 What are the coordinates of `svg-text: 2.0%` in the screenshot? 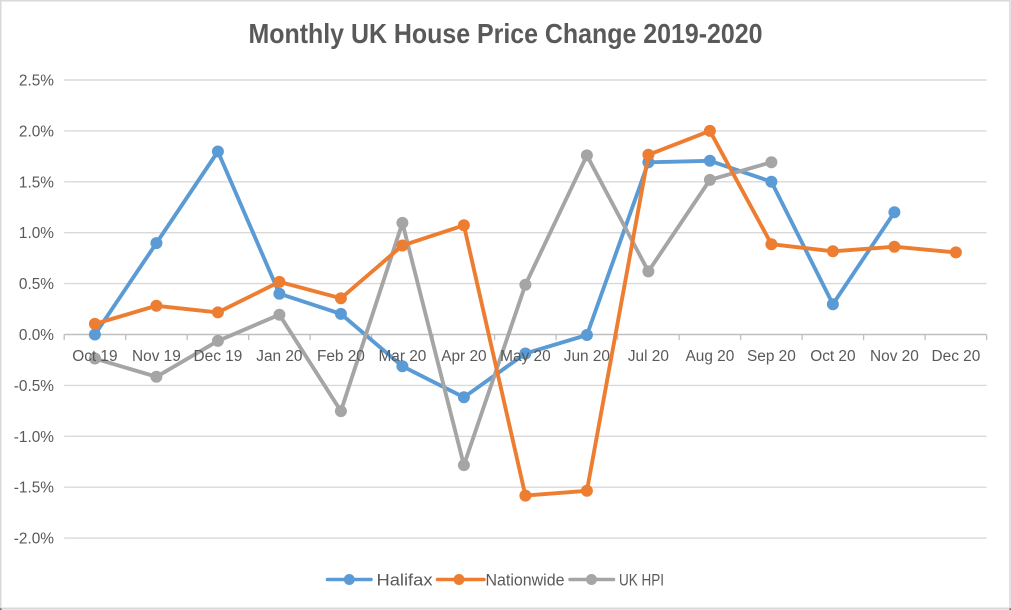 It's located at (36, 131).